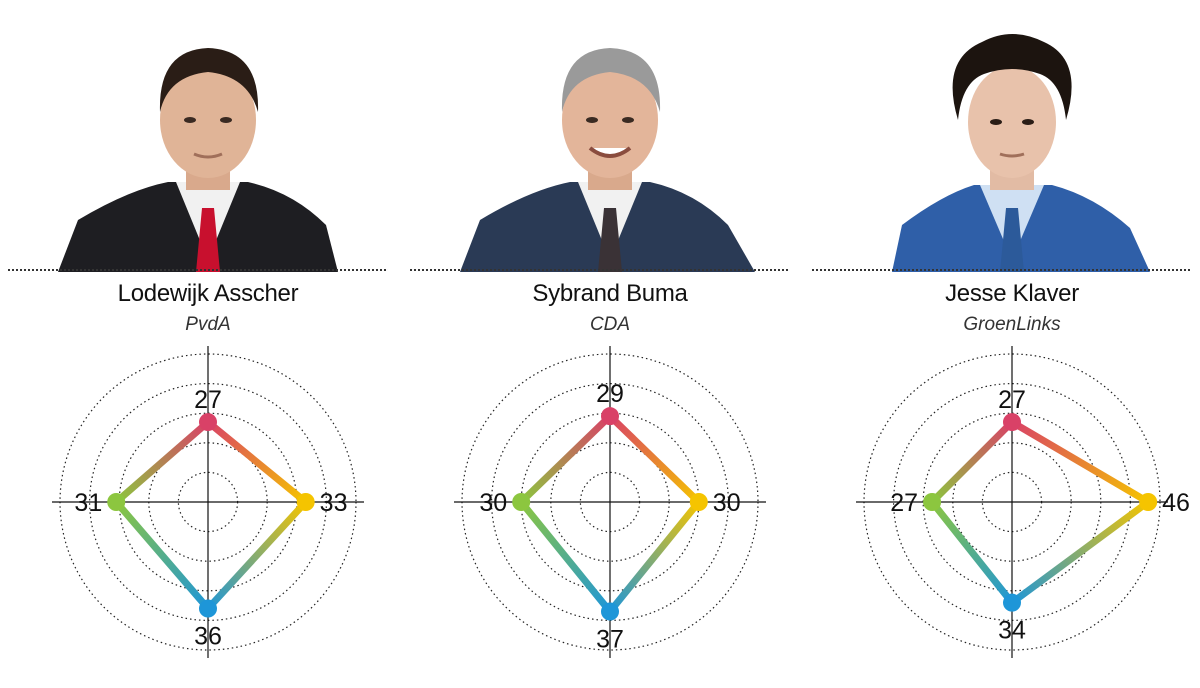 The image size is (1200, 688). I want to click on data-label-left: 31, so click(88, 503).